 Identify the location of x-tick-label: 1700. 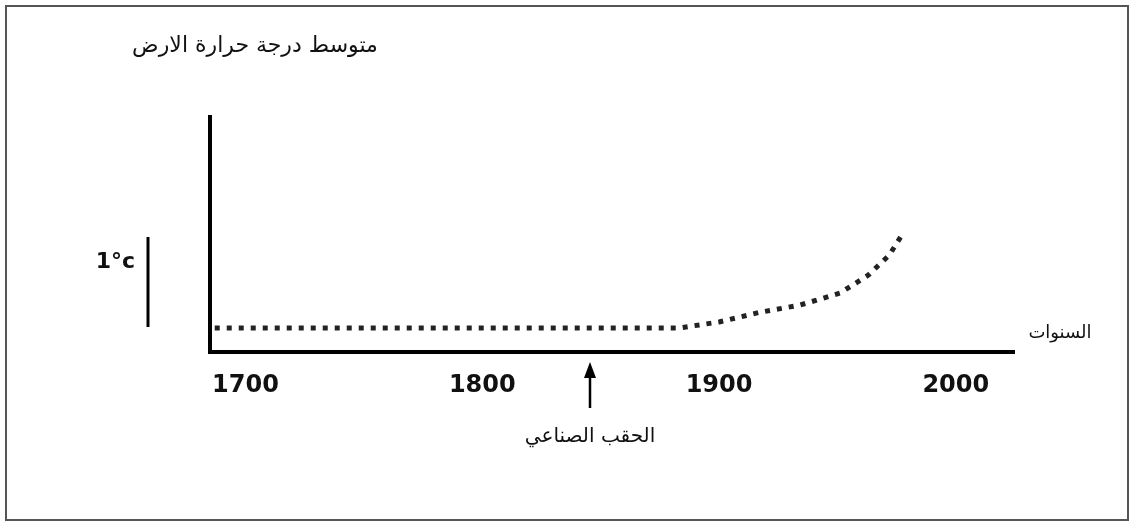
(245, 384).